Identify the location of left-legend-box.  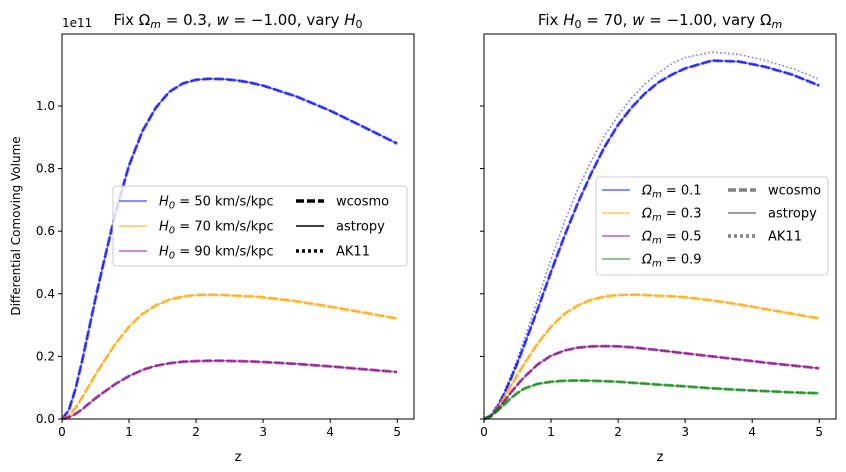
(260, 226).